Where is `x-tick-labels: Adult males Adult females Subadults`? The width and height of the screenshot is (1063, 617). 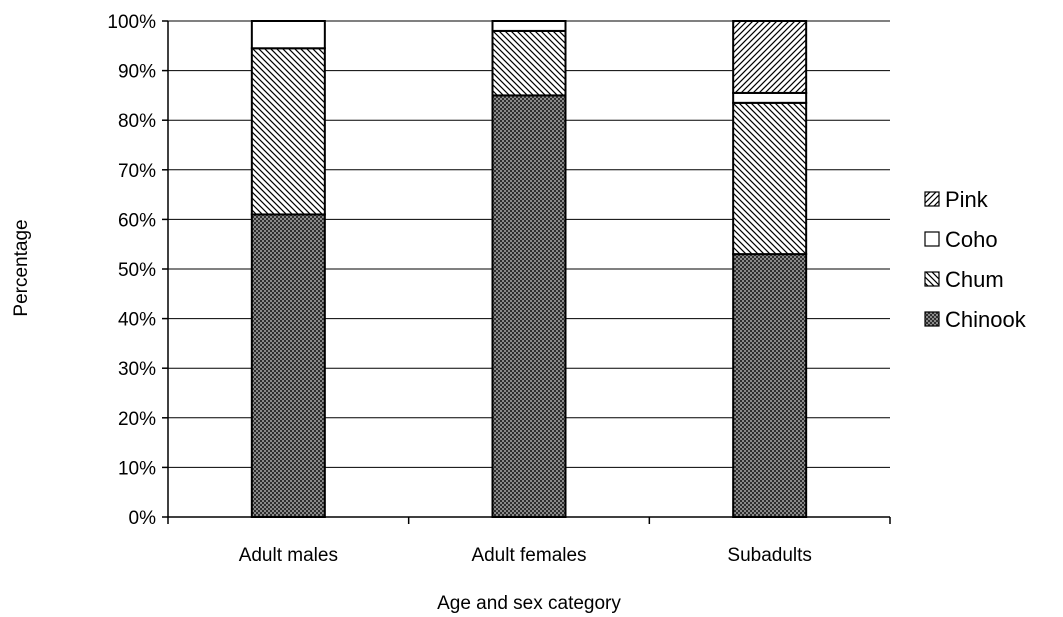 x-tick-labels: Adult males Adult females Subadults is located at coordinates (525, 555).